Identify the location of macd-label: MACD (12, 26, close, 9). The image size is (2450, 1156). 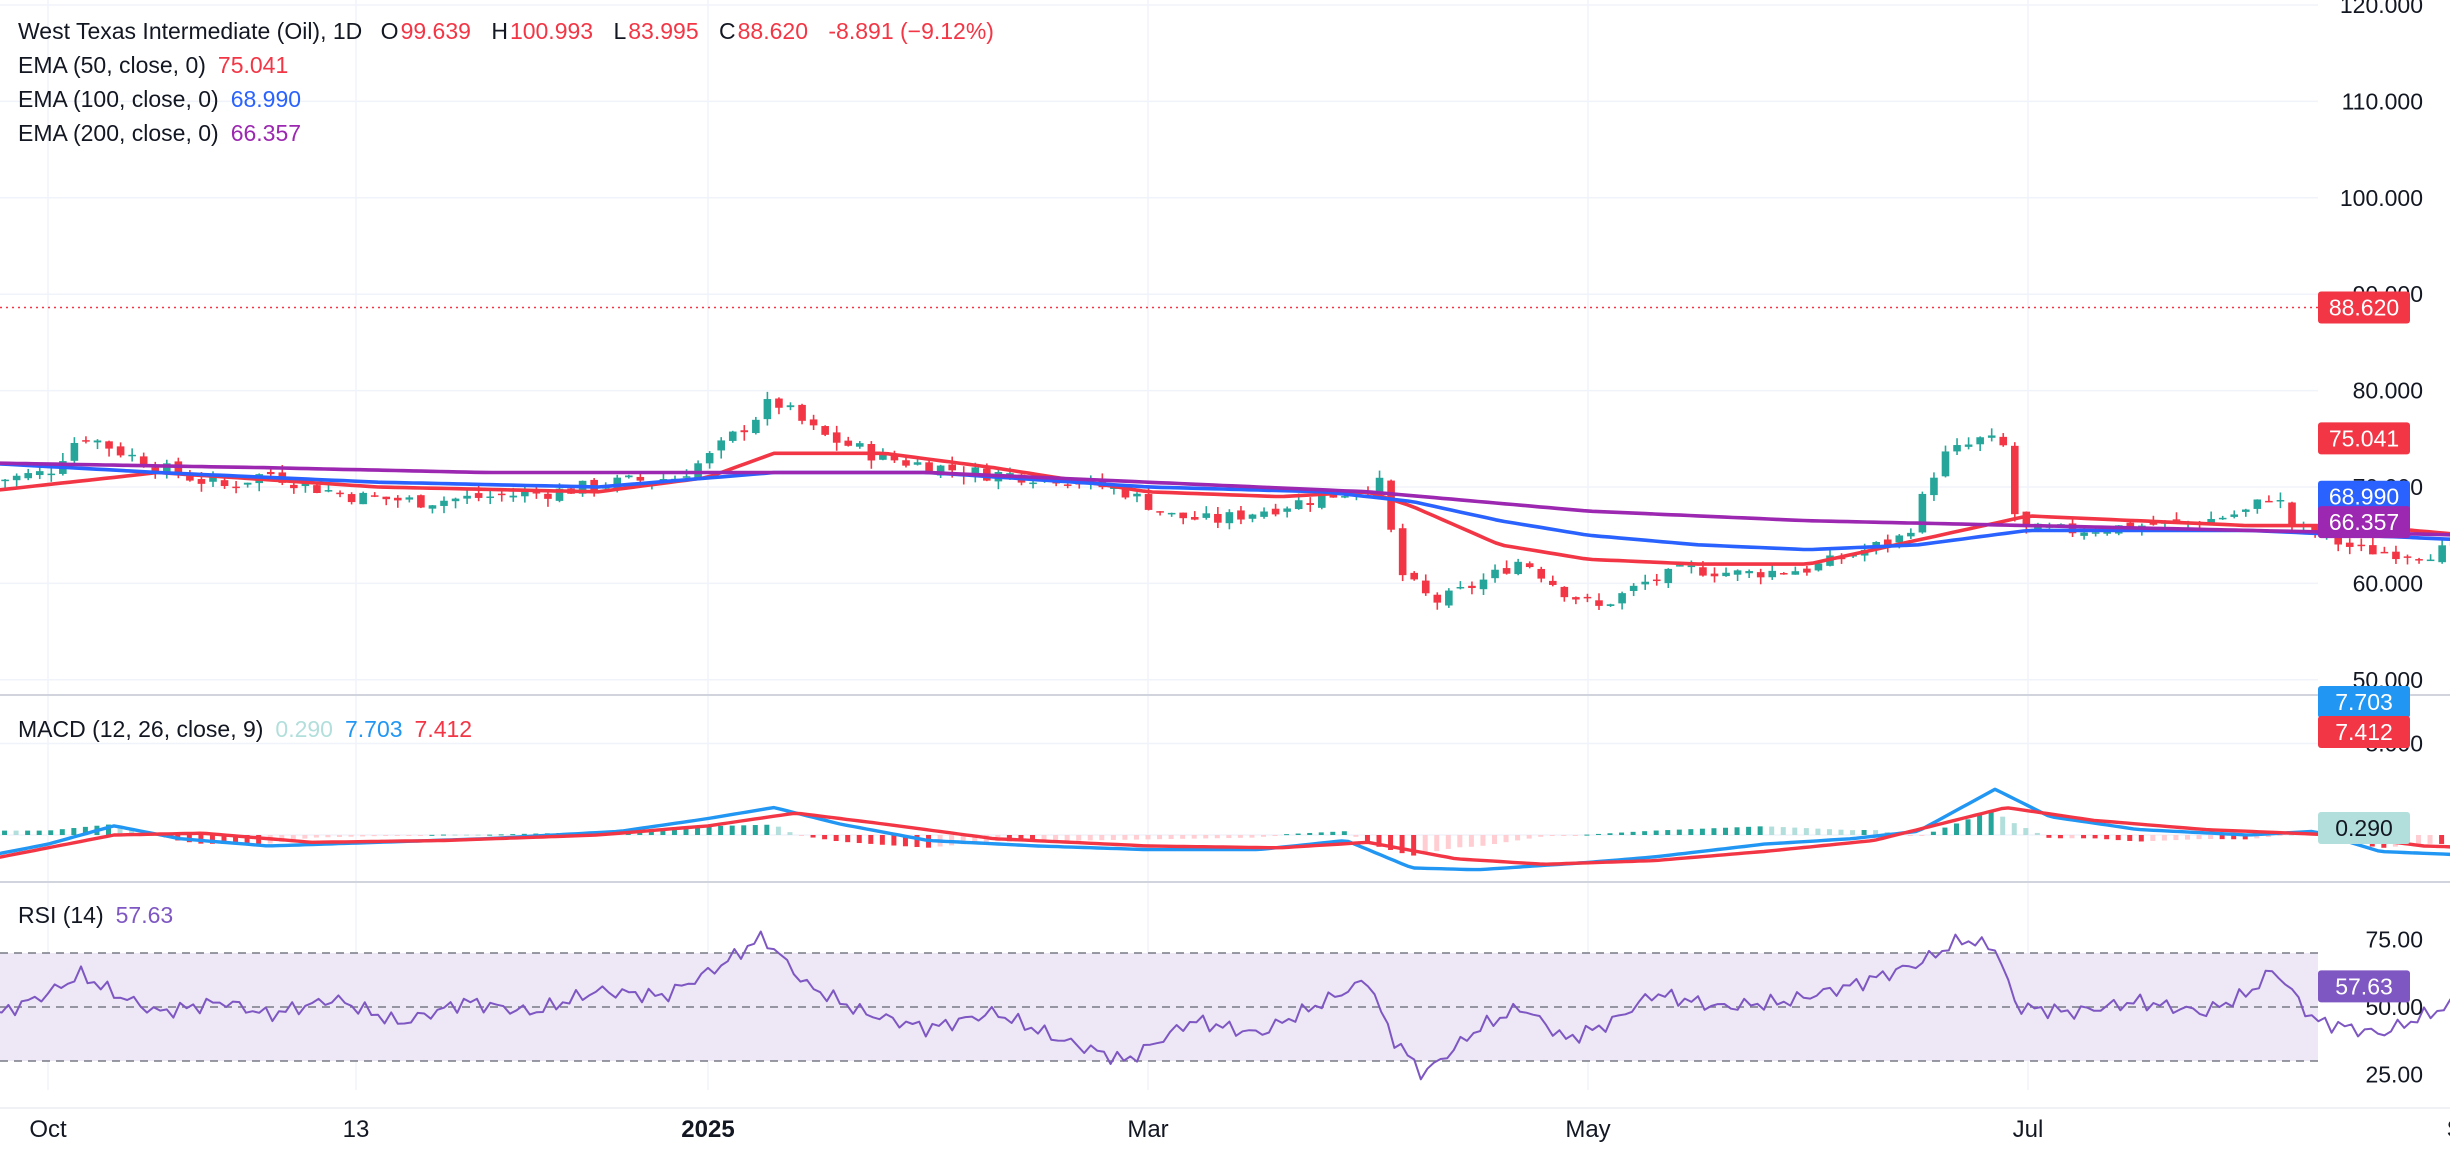
(141, 729).